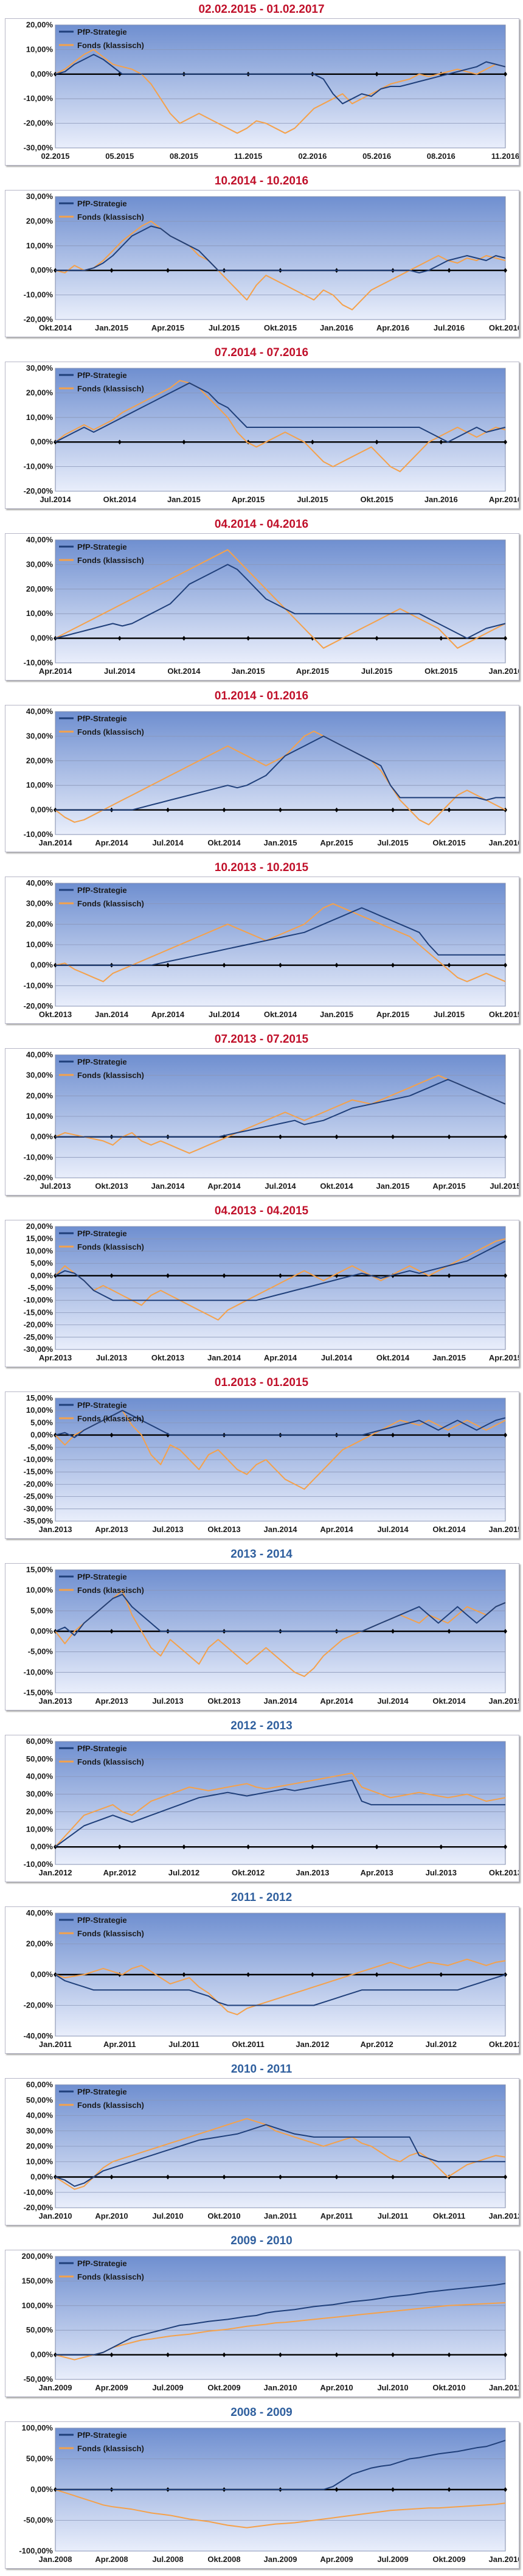  I want to click on x-tick-label: Jan.2010, so click(55, 2216).